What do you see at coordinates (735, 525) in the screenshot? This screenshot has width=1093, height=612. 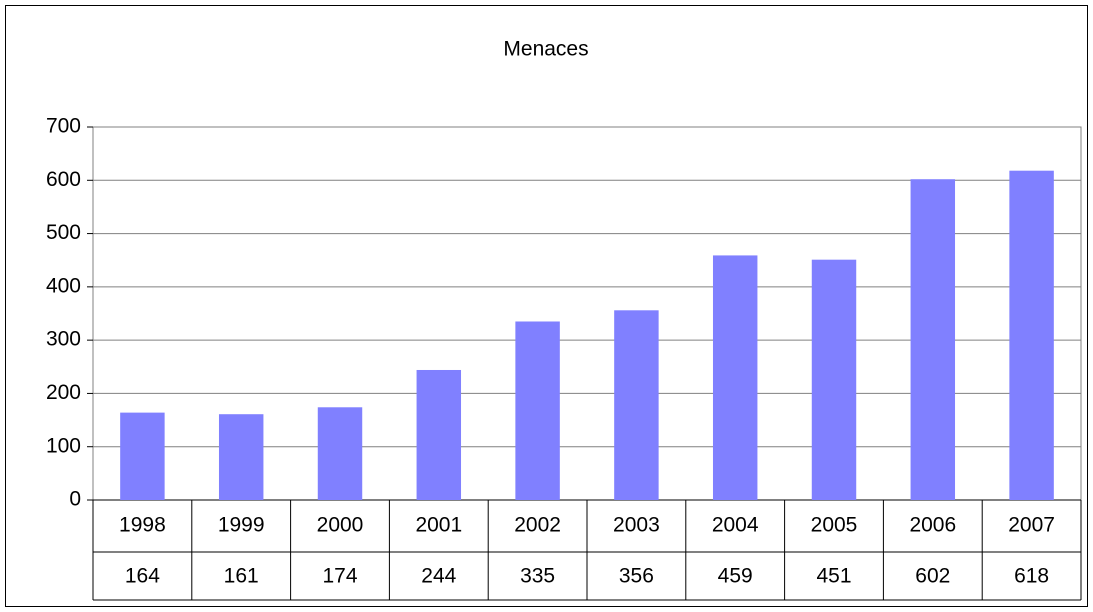 I see `x-tick-label: 2004` at bounding box center [735, 525].